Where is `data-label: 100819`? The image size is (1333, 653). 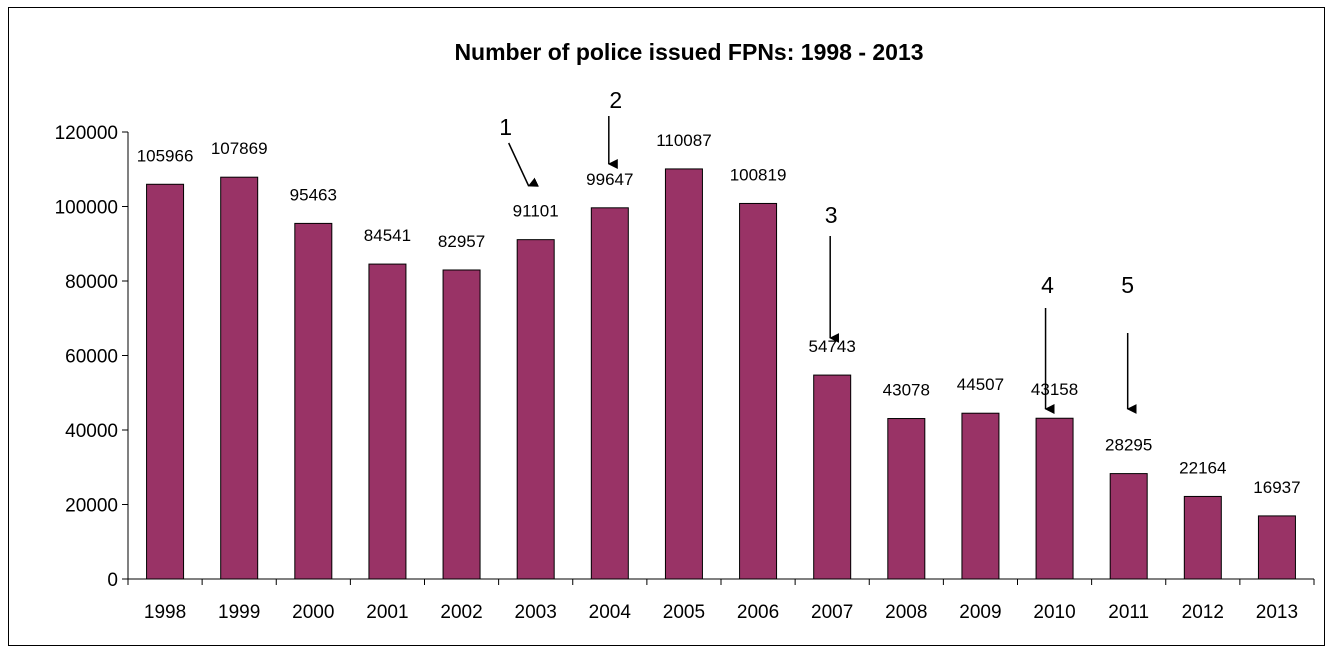 data-label: 100819 is located at coordinates (758, 174).